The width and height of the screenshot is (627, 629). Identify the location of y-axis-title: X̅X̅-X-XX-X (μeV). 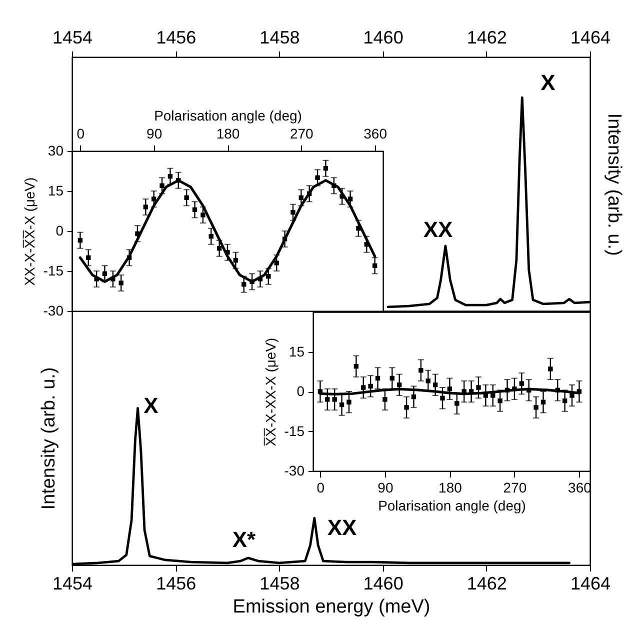
(270, 392).